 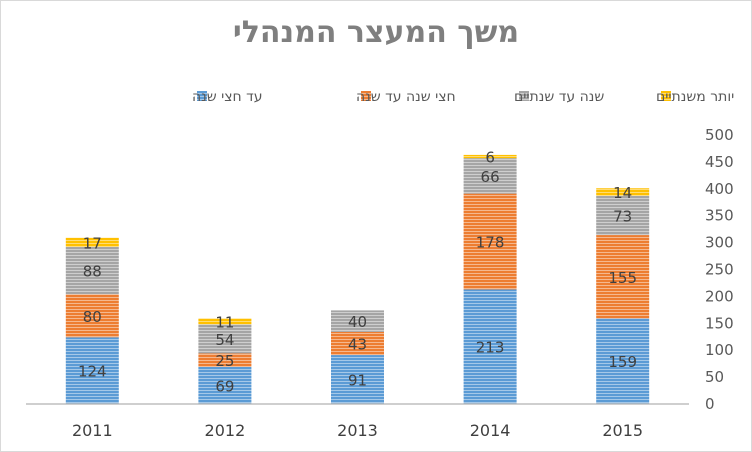 I want to click on bar-segment-2013-שנה-עד-שנתיים, so click(x=357, y=321).